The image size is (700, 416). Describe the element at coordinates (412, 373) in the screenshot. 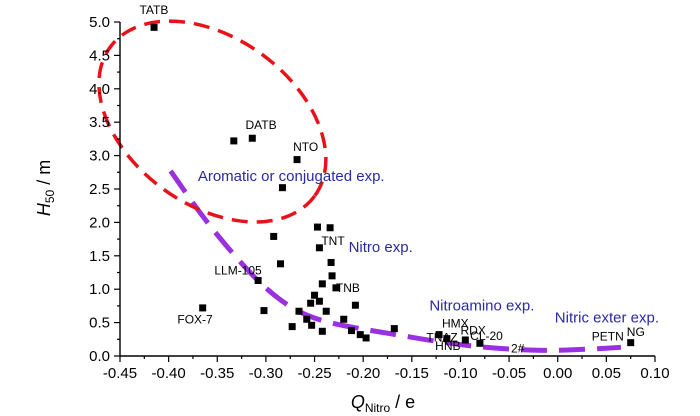

I see `x-tick-label: -0.15` at that location.